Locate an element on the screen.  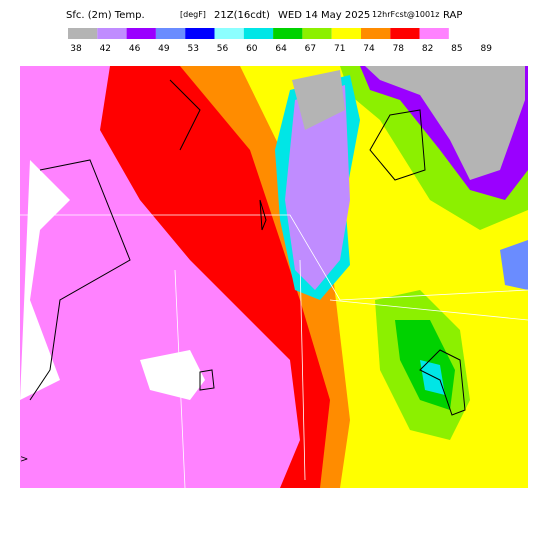
legend-label: 74 is located at coordinates (369, 49).